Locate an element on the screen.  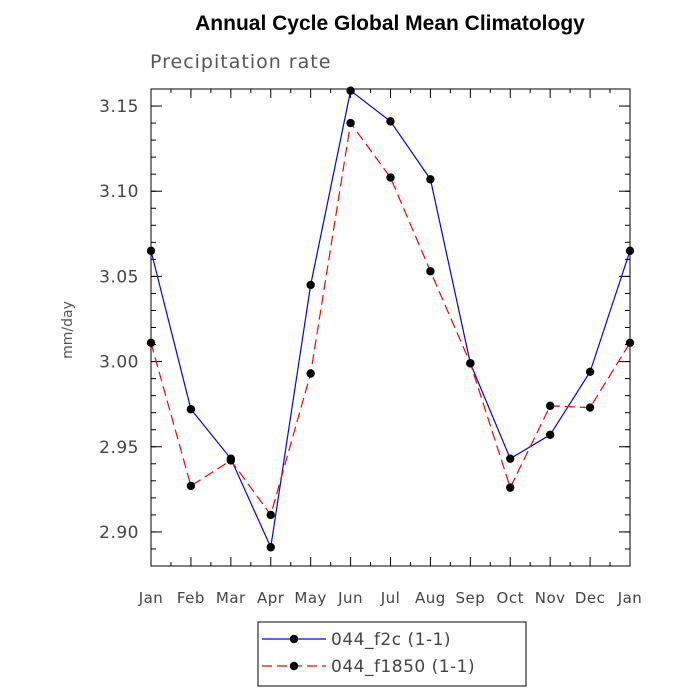
y-tick-label: 3.05 is located at coordinates (119, 277).